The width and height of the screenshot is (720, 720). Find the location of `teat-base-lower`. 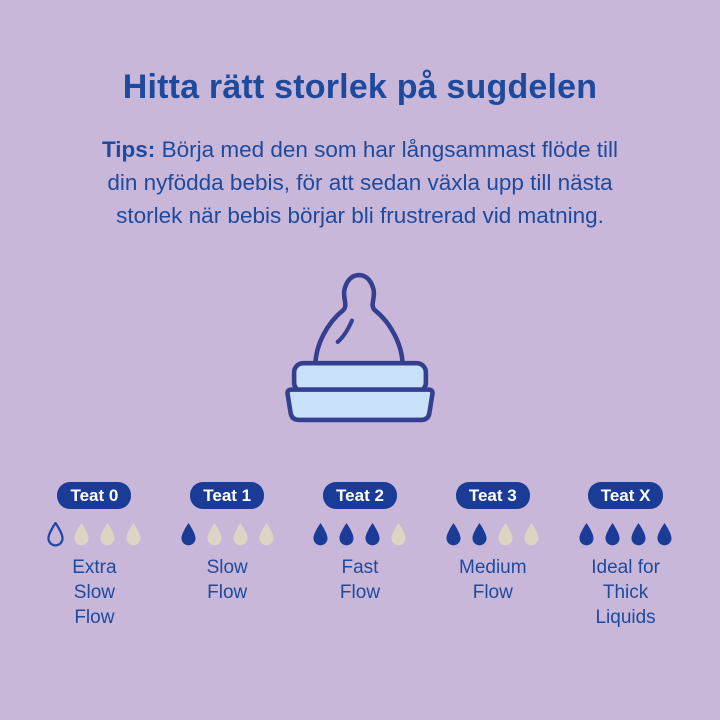

teat-base-lower is located at coordinates (360, 405).